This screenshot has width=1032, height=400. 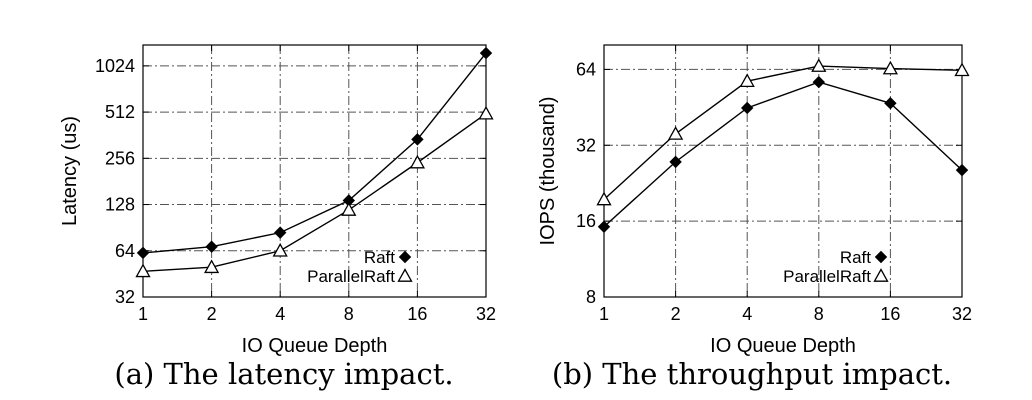 What do you see at coordinates (752, 374) in the screenshot?
I see `chart-1-caption: (b) The throughput impact.` at bounding box center [752, 374].